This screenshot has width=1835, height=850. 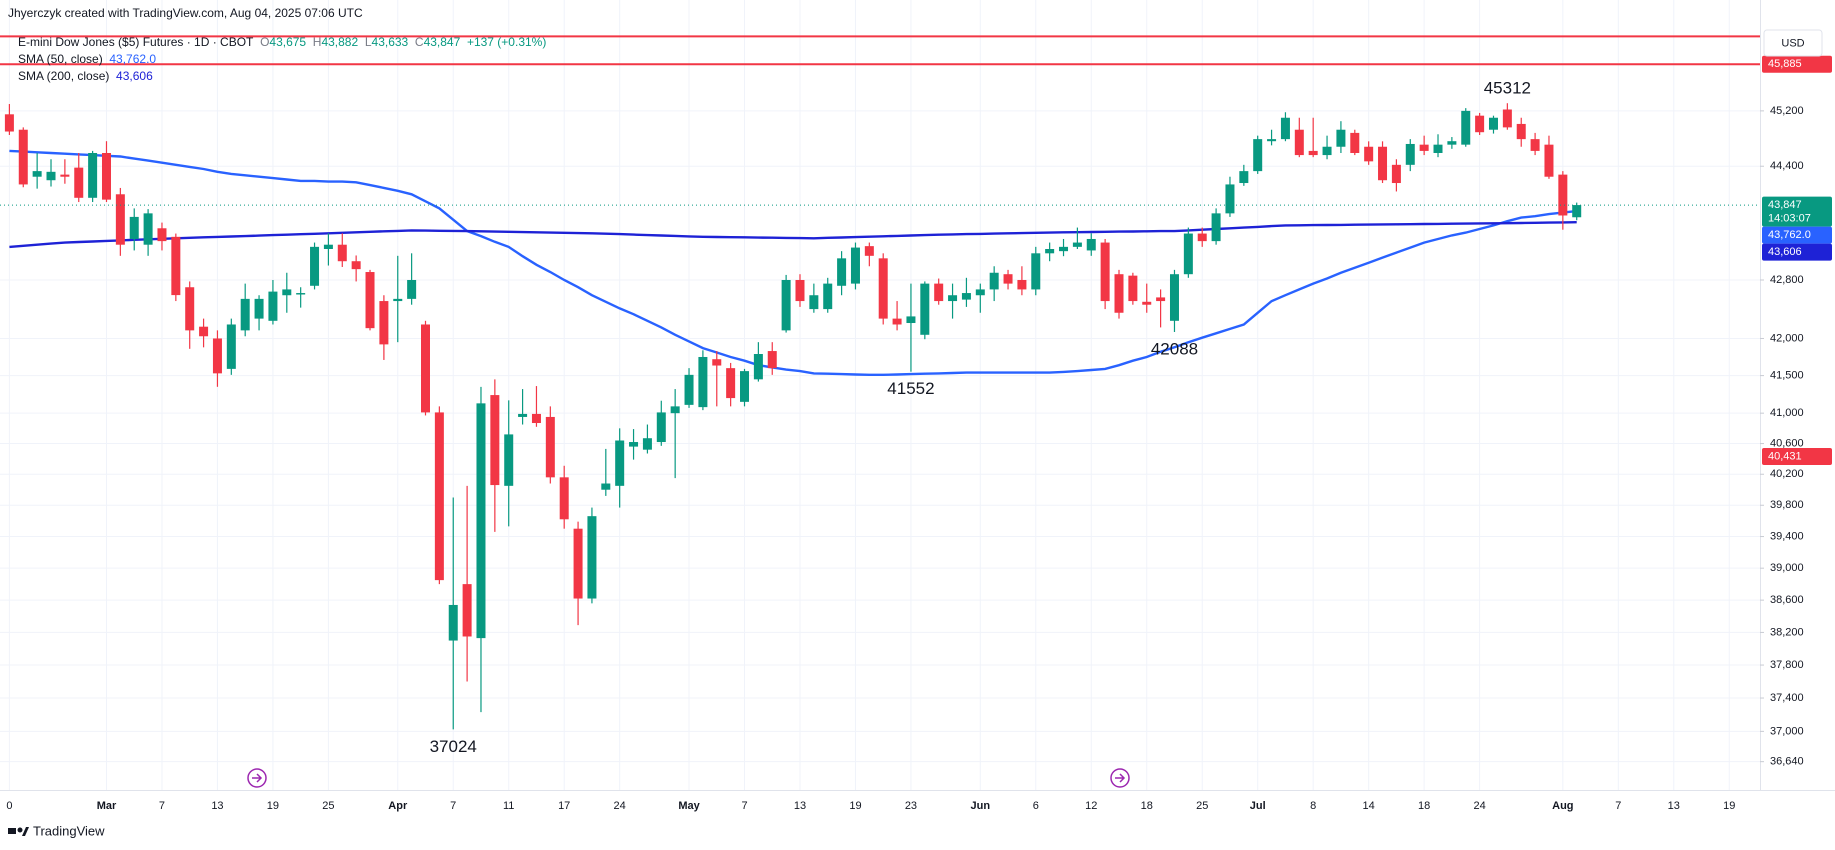 I want to click on sma-line, so click(x=793, y=235).